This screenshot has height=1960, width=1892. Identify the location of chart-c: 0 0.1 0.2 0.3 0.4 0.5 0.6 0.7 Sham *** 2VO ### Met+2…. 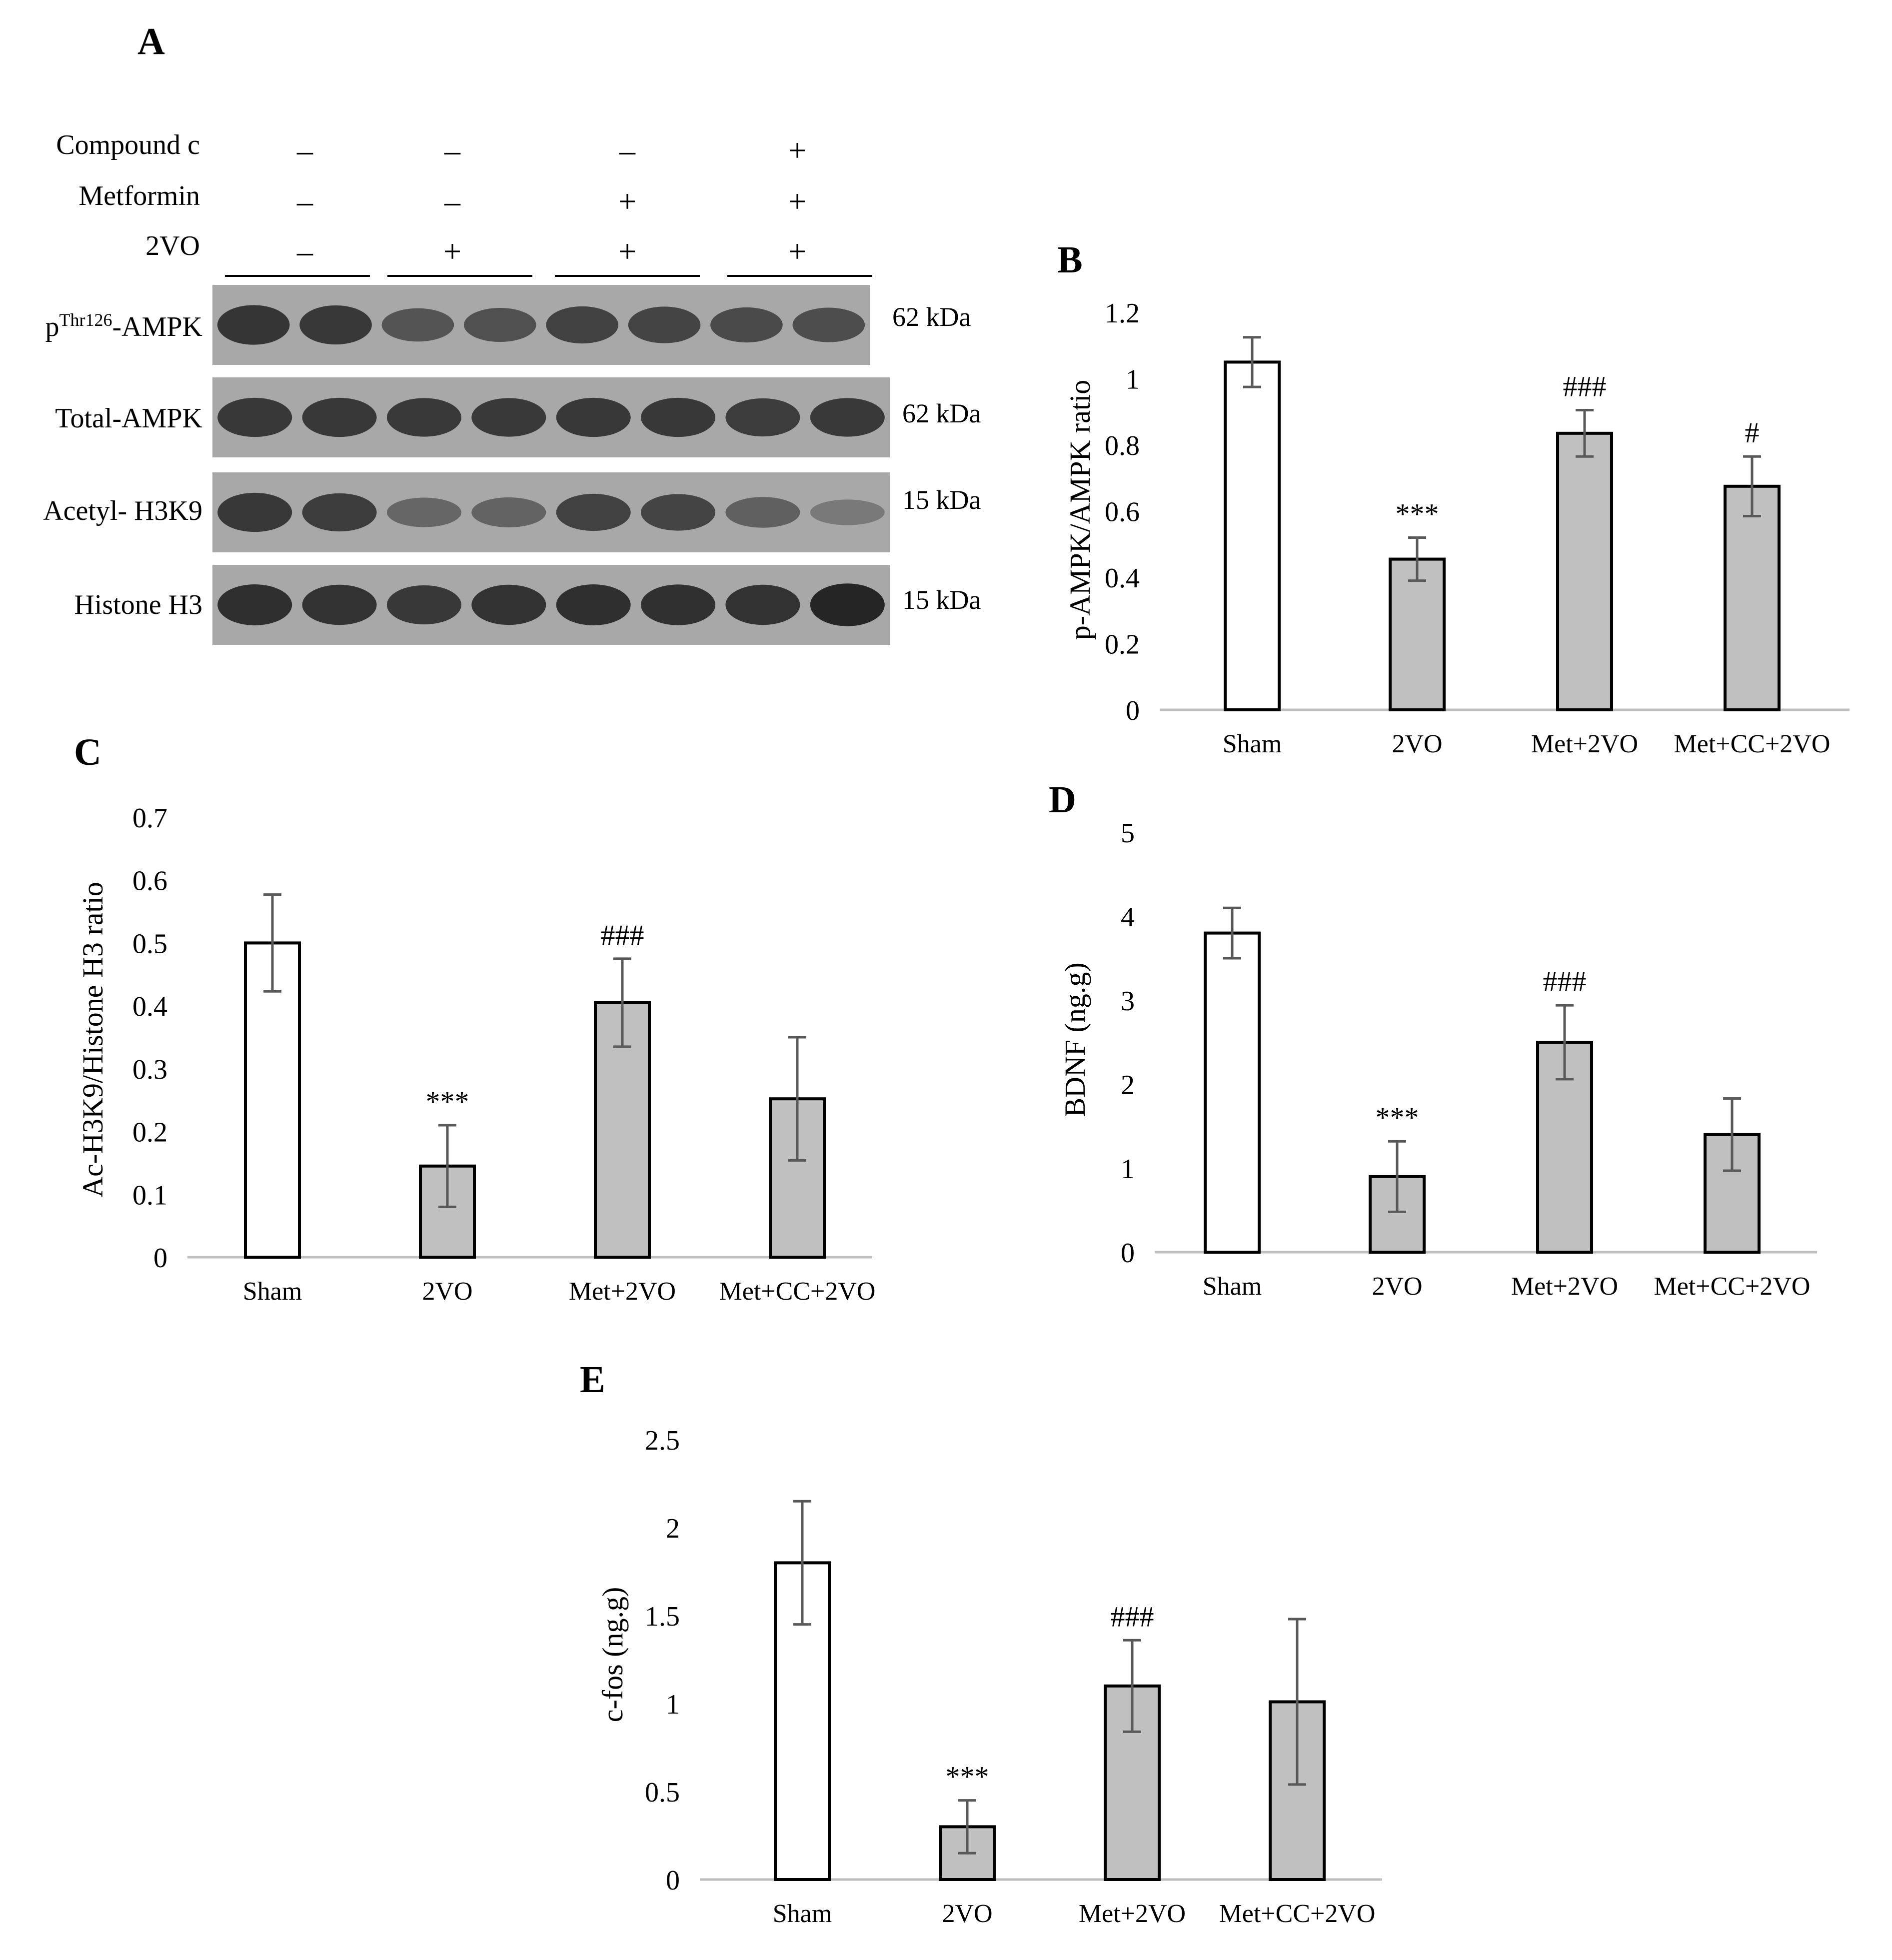
(475, 1054).